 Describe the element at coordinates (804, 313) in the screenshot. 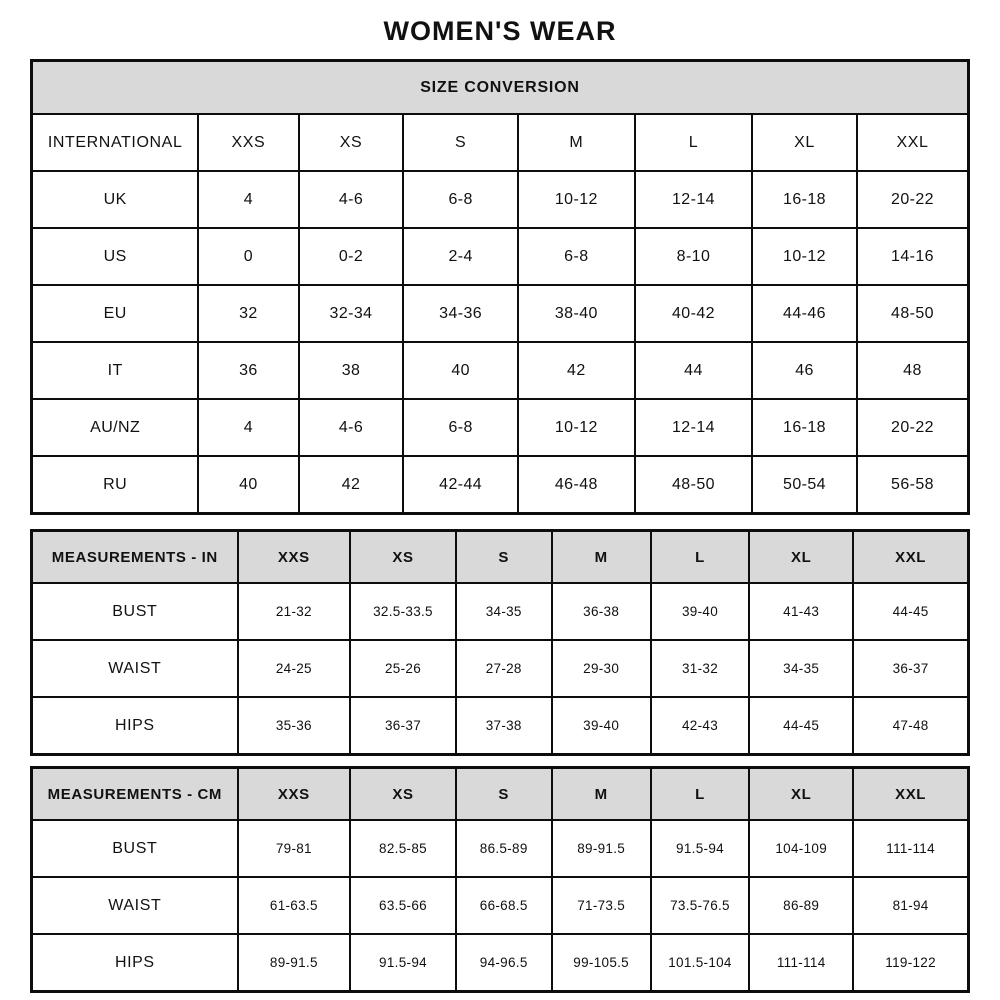

I see `cell: 44-46` at that location.